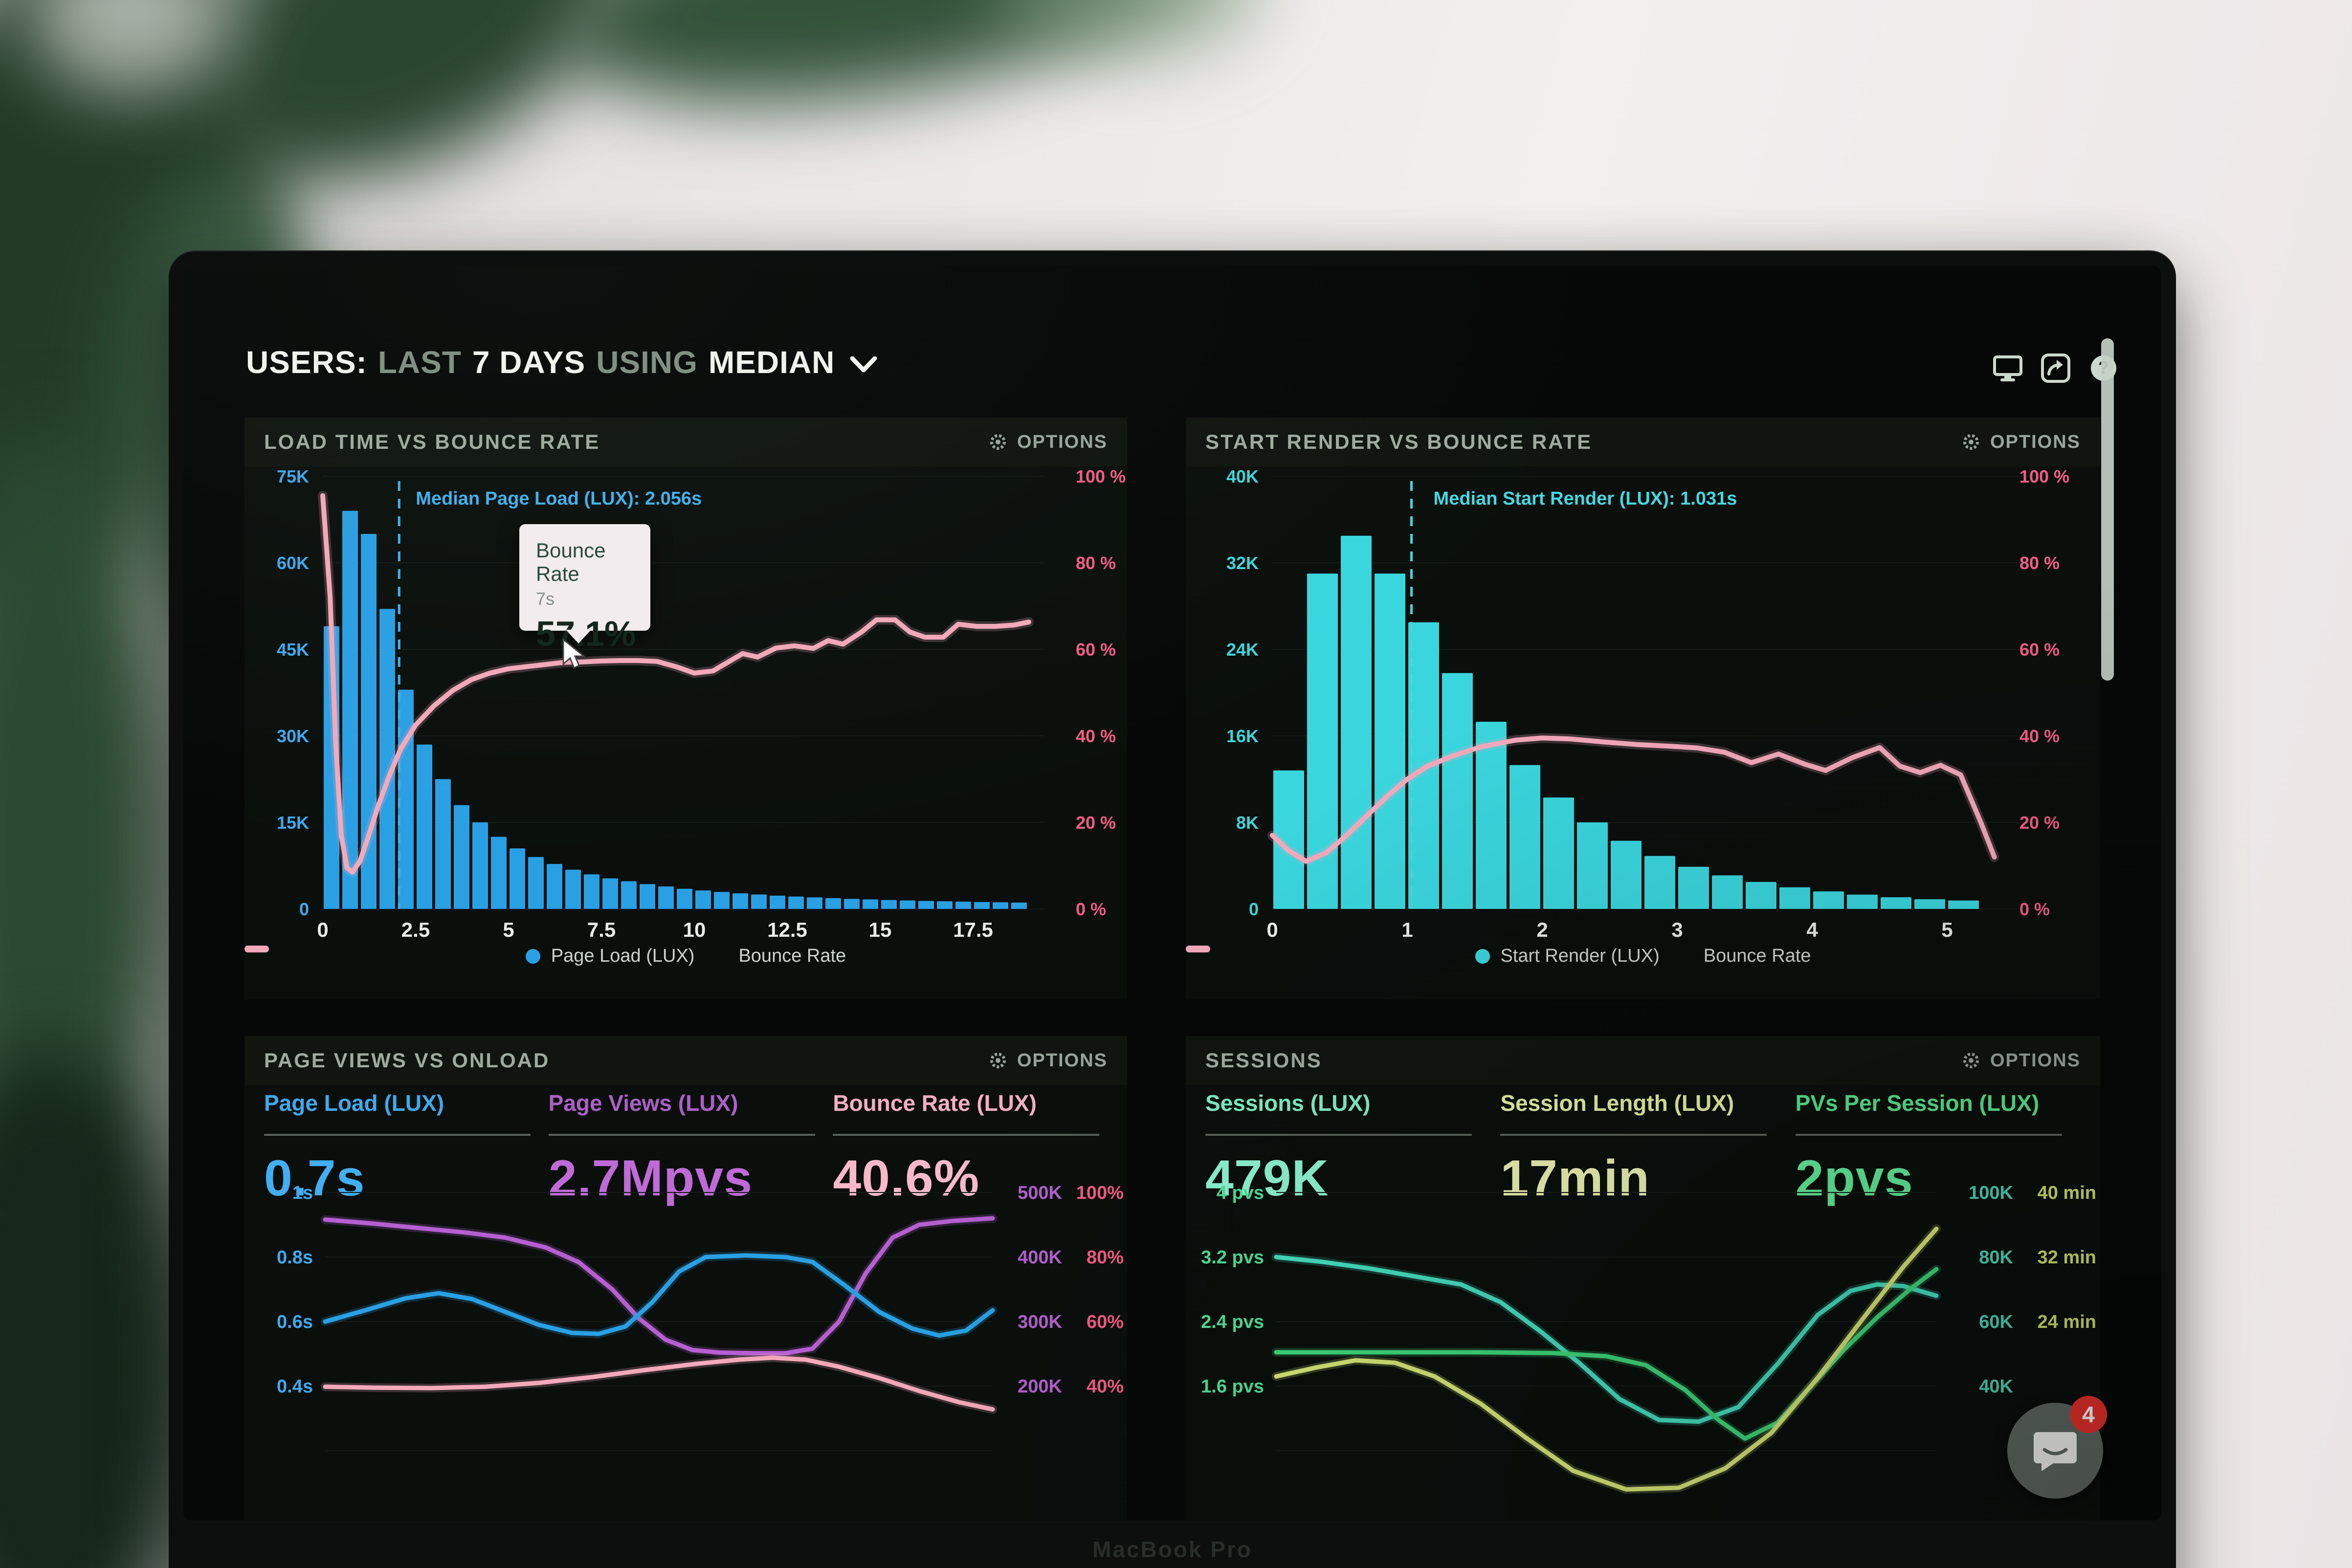 The image size is (2352, 1568). I want to click on metric-underline, so click(1338, 1135).